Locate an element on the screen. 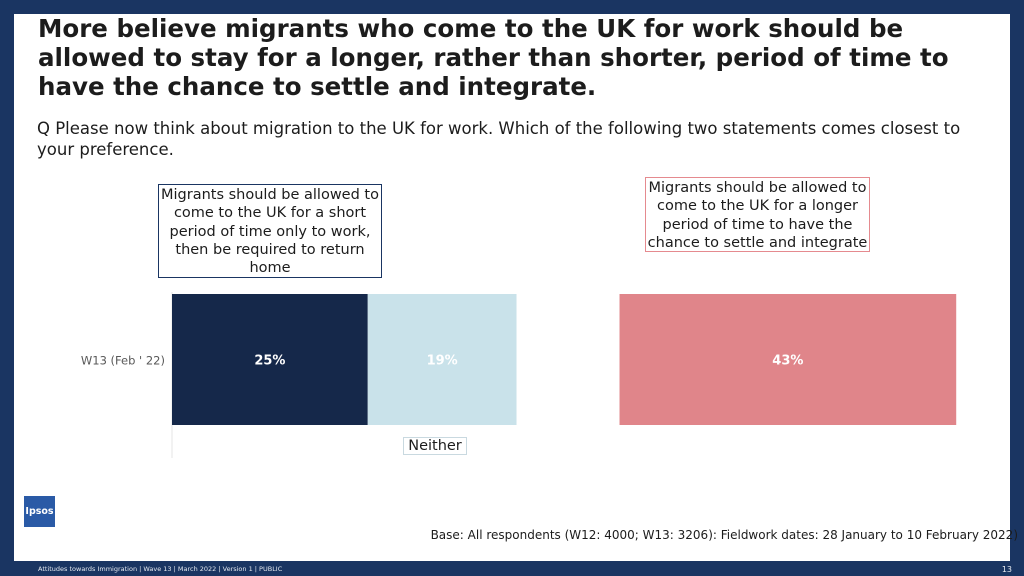 This screenshot has height=576, width=1024. data-label-neither: 19% is located at coordinates (442, 361).